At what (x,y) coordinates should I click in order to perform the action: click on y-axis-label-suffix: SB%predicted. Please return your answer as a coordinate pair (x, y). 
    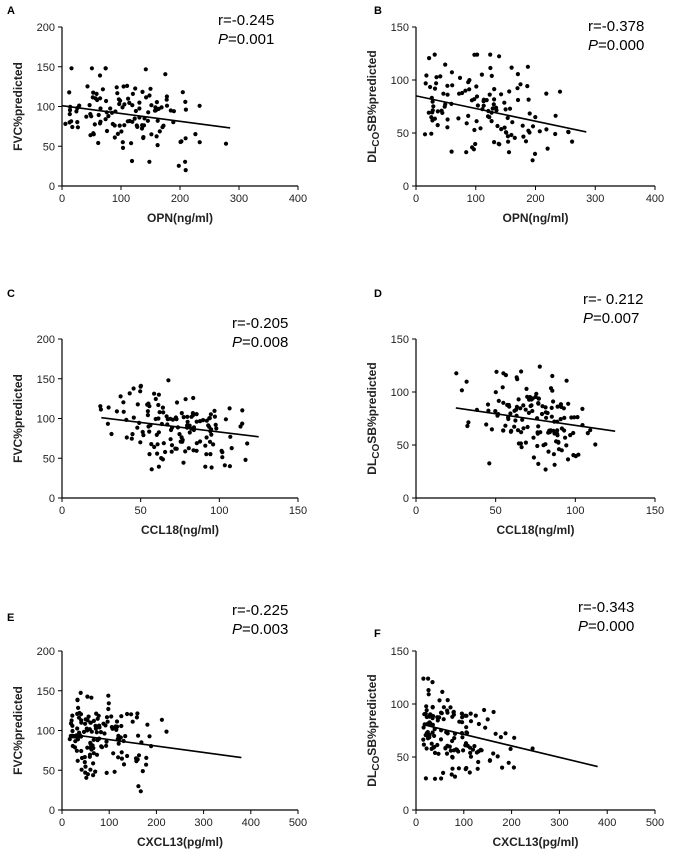
    Looking at the image, I should click on (372, 90).